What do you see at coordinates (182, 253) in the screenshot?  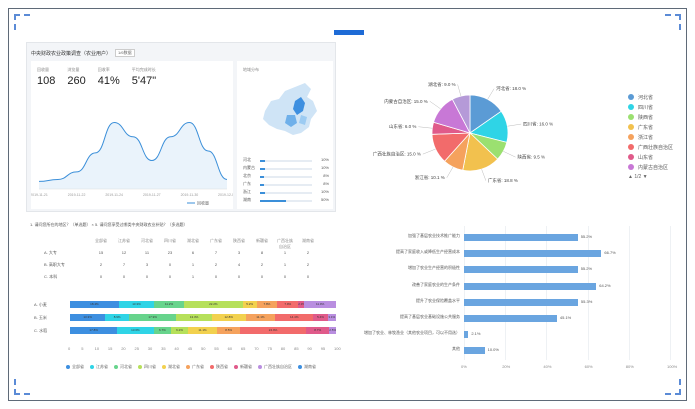 I see `table-row: A. 大专 15 12 11 23 6 7 3 8 1 2` at bounding box center [182, 253].